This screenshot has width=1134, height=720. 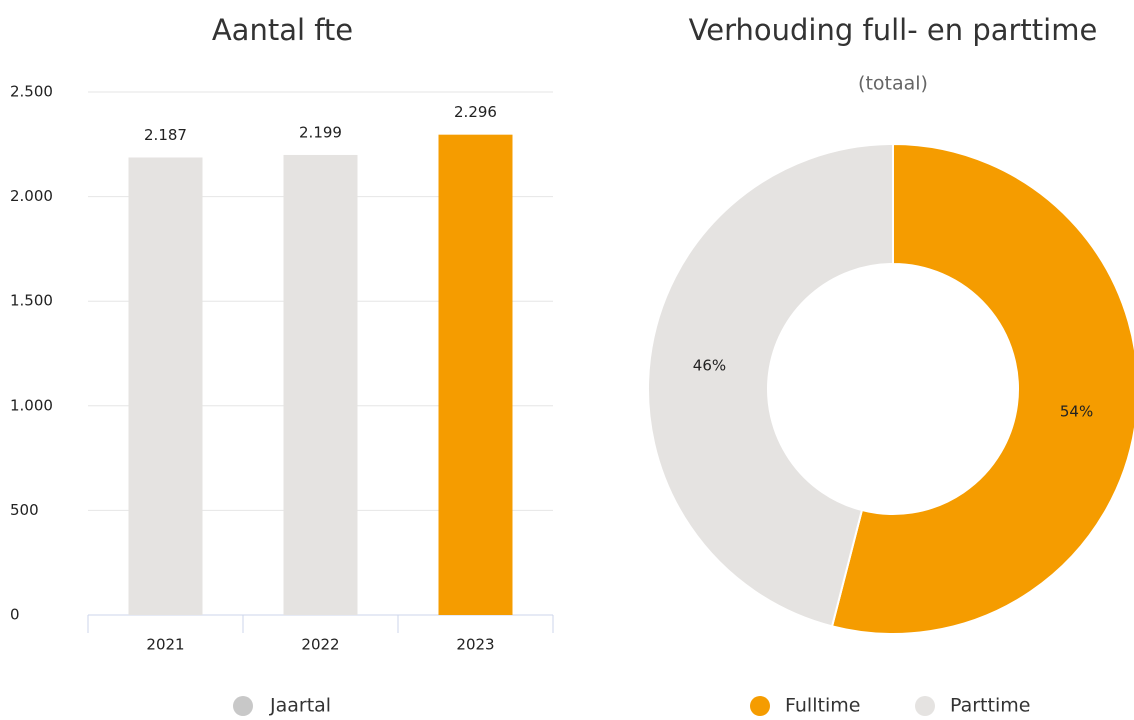 What do you see at coordinates (320, 645) in the screenshot?
I see `x-tick-label: 2022` at bounding box center [320, 645].